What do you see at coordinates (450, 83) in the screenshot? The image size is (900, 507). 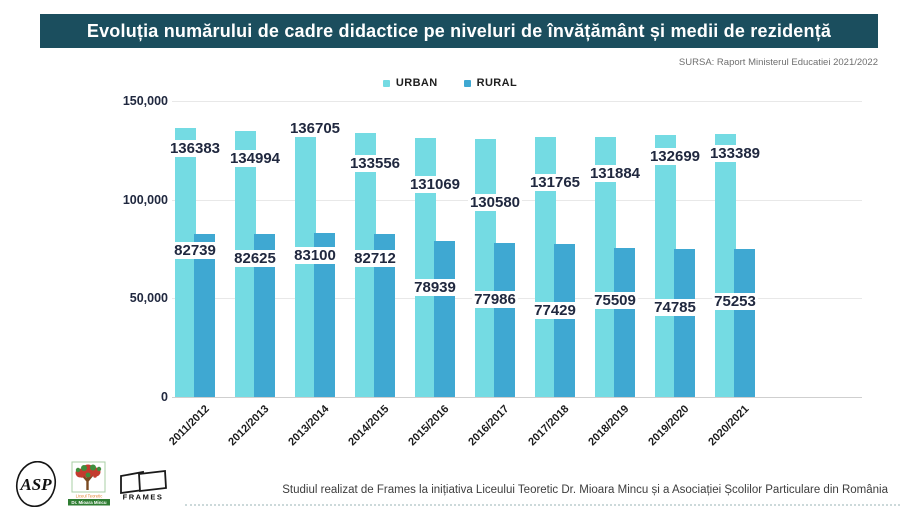 I see `legend: URBAN RURAL` at bounding box center [450, 83].